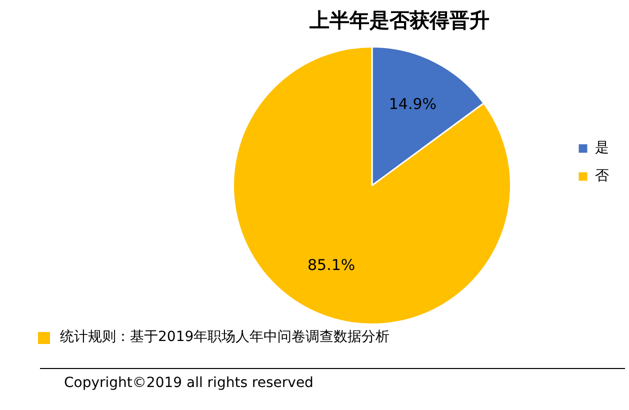 This screenshot has height=410, width=629. What do you see at coordinates (189, 383) in the screenshot?
I see `text: Copyright©2019 all rights reserved` at bounding box center [189, 383].